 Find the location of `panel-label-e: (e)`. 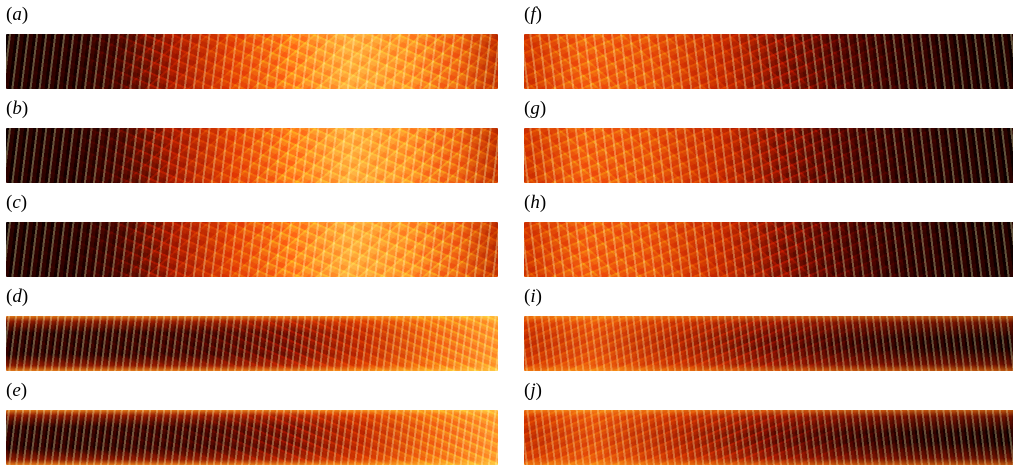

panel-label-e: (e) is located at coordinates (17, 390).